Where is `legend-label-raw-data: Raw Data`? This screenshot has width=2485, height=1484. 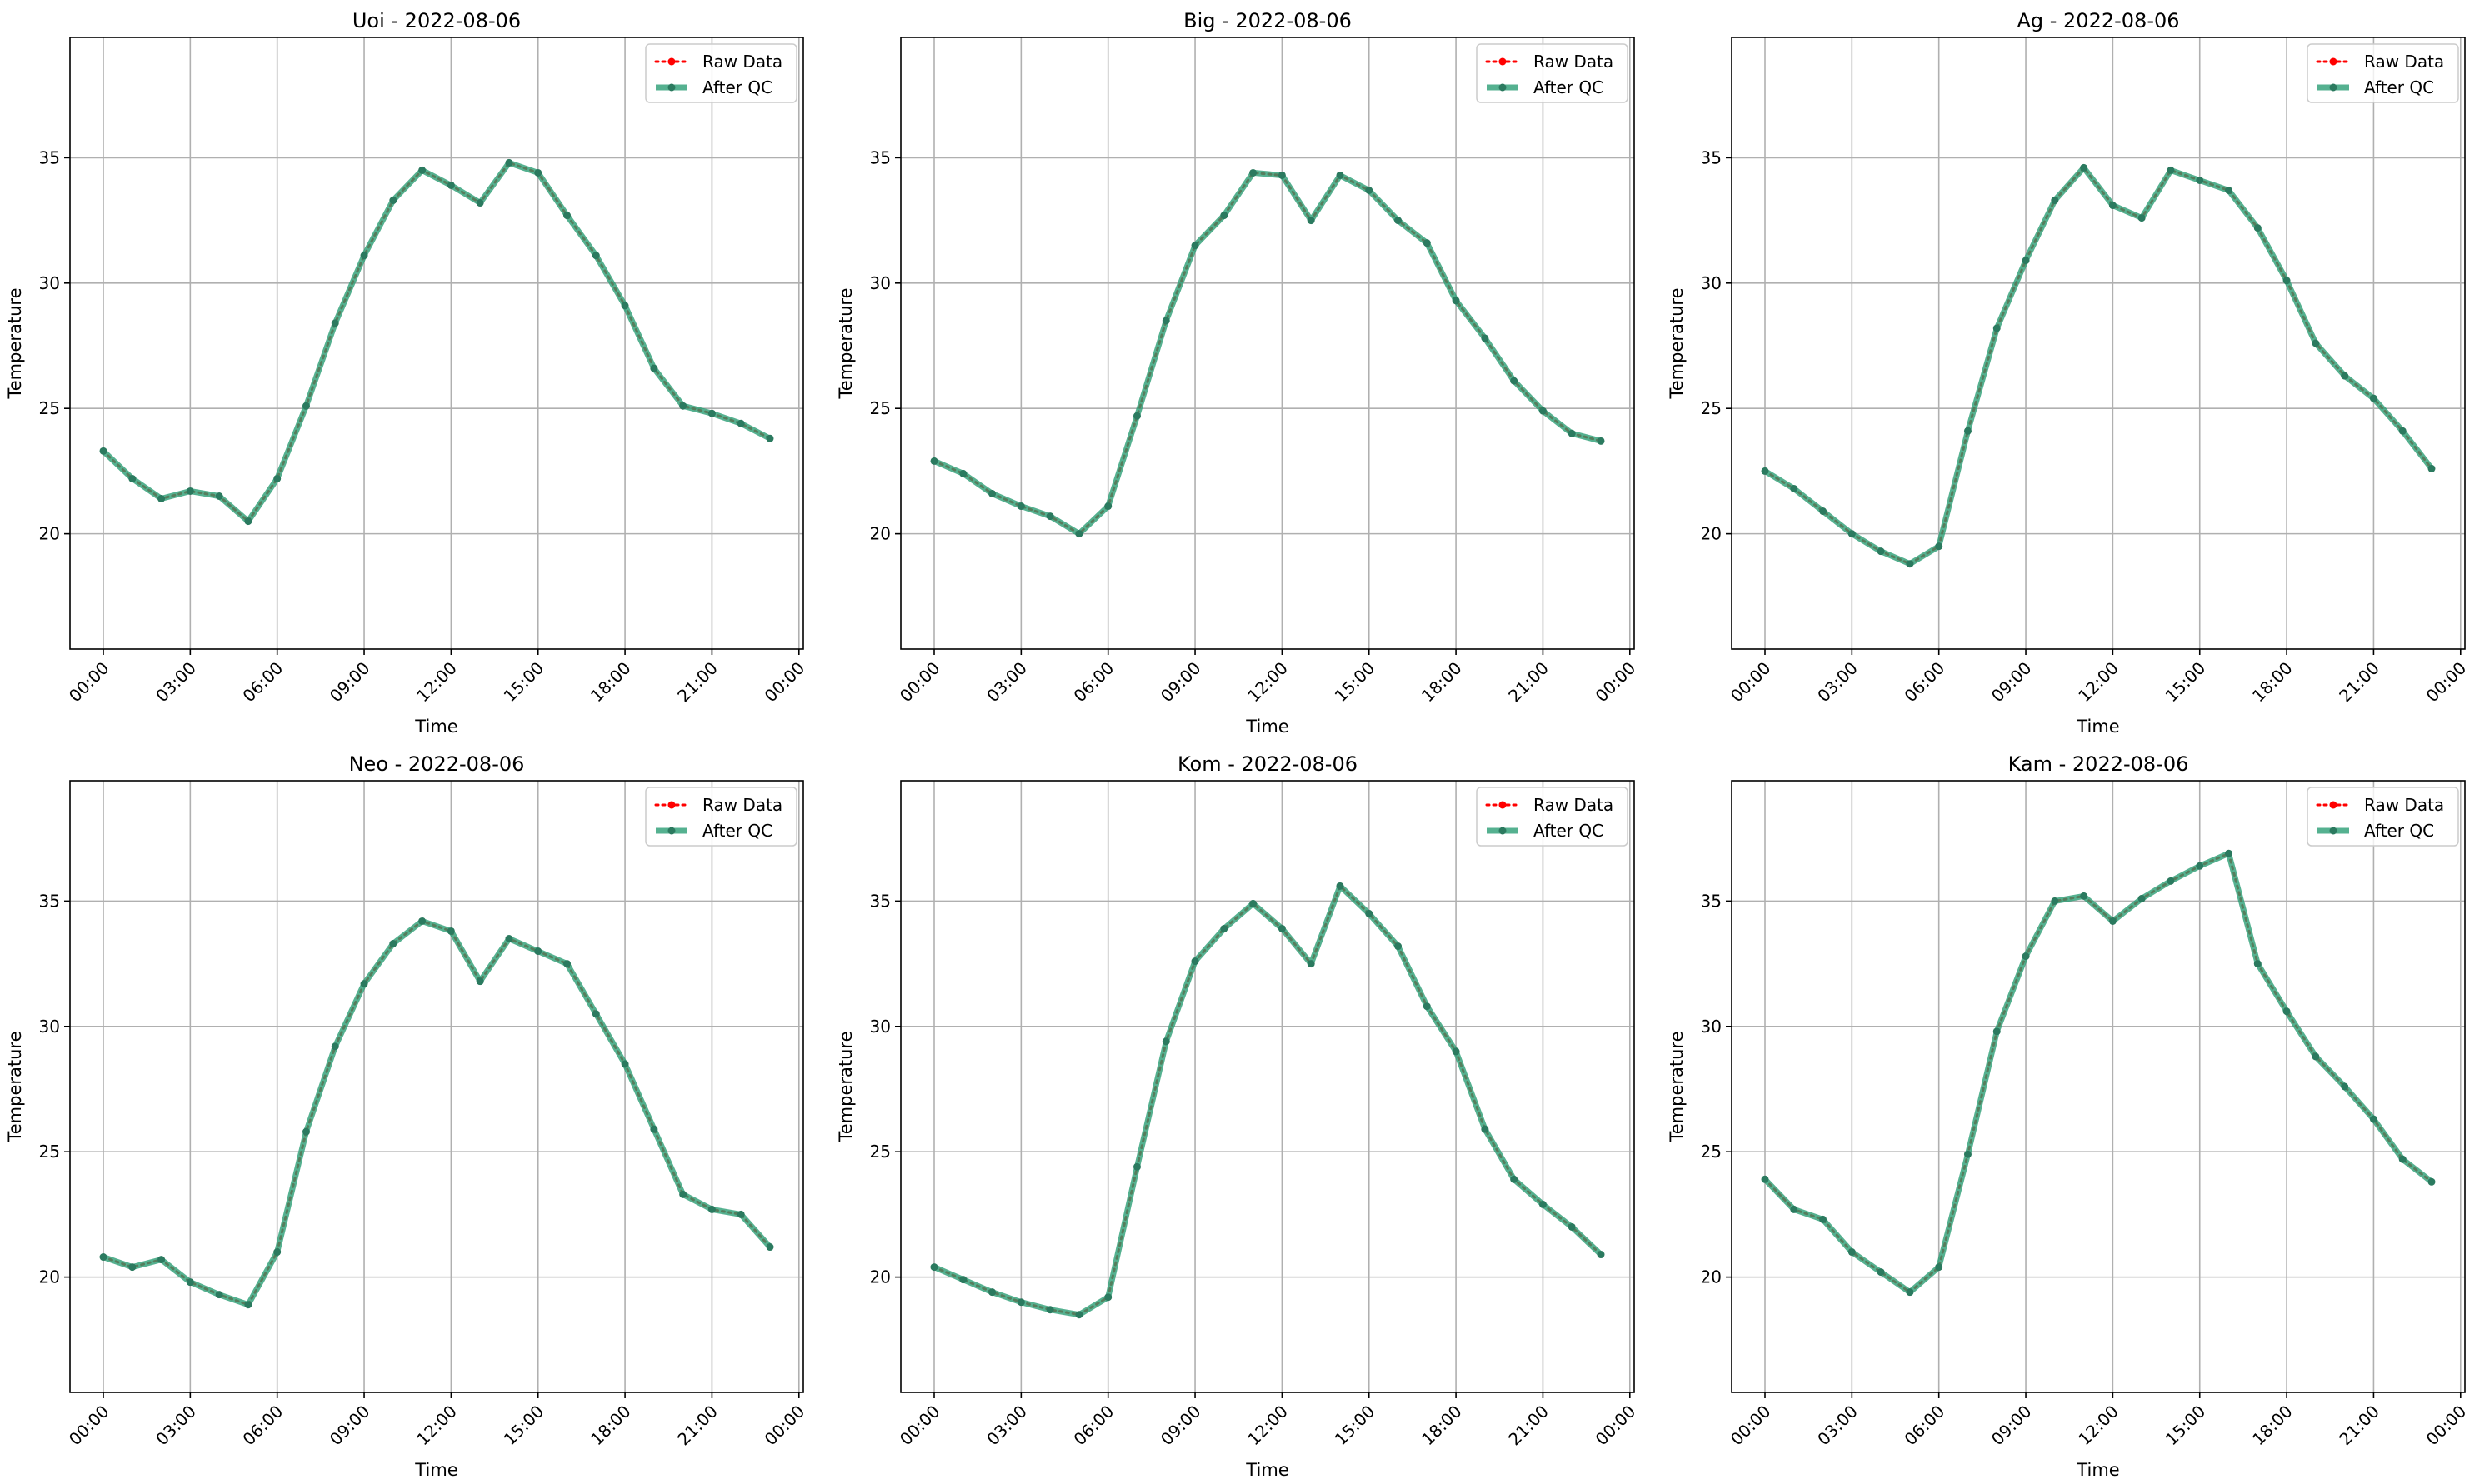
legend-label-raw-data: Raw Data is located at coordinates (742, 805).